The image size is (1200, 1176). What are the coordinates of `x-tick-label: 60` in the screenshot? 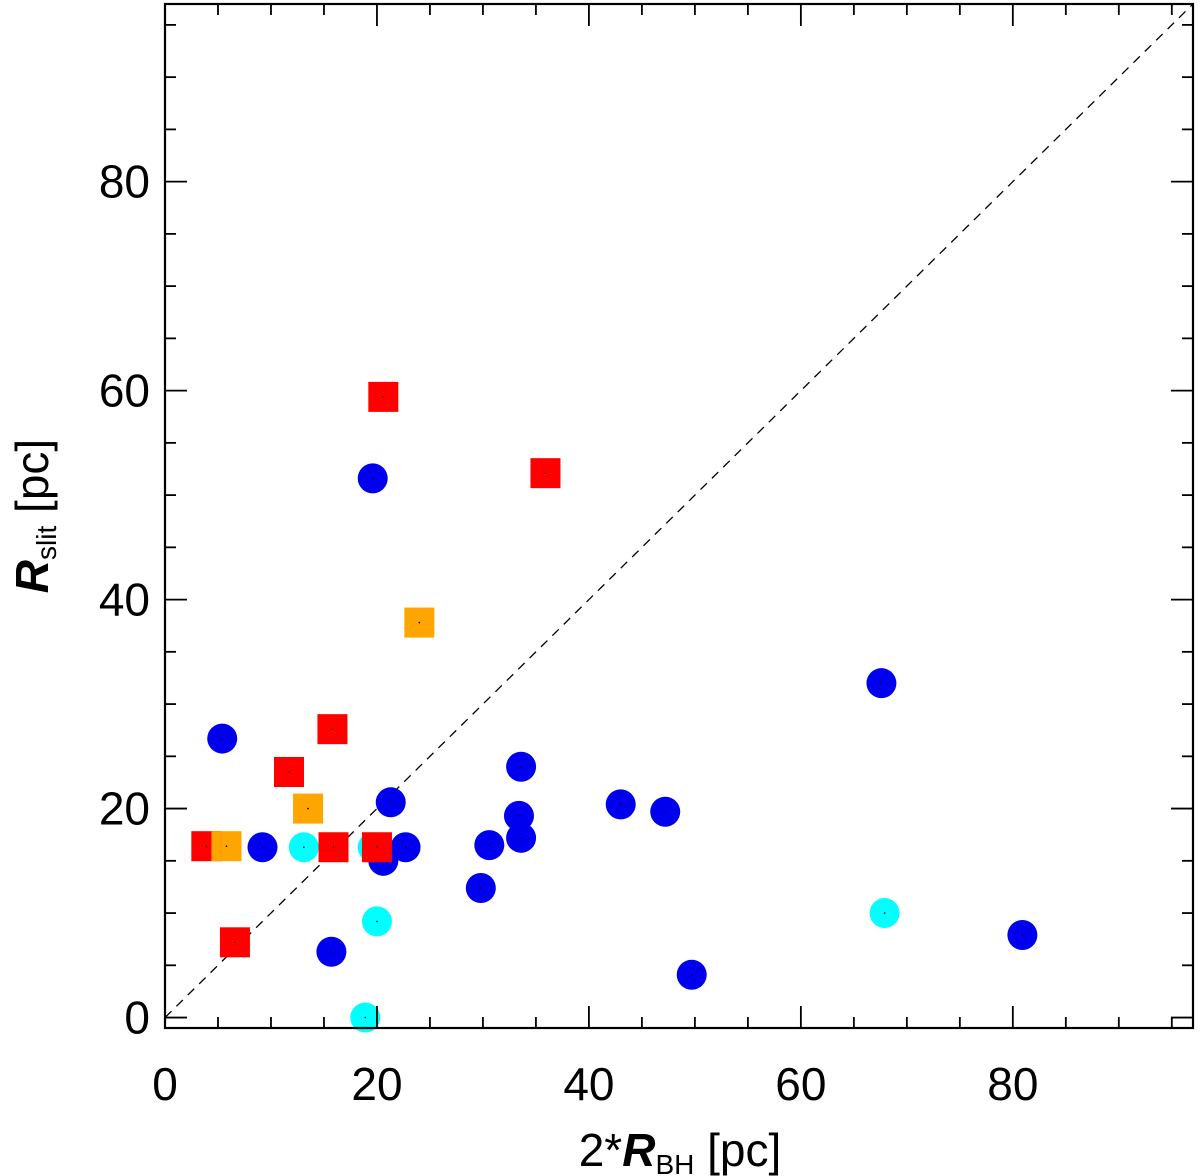 It's located at (800, 1084).